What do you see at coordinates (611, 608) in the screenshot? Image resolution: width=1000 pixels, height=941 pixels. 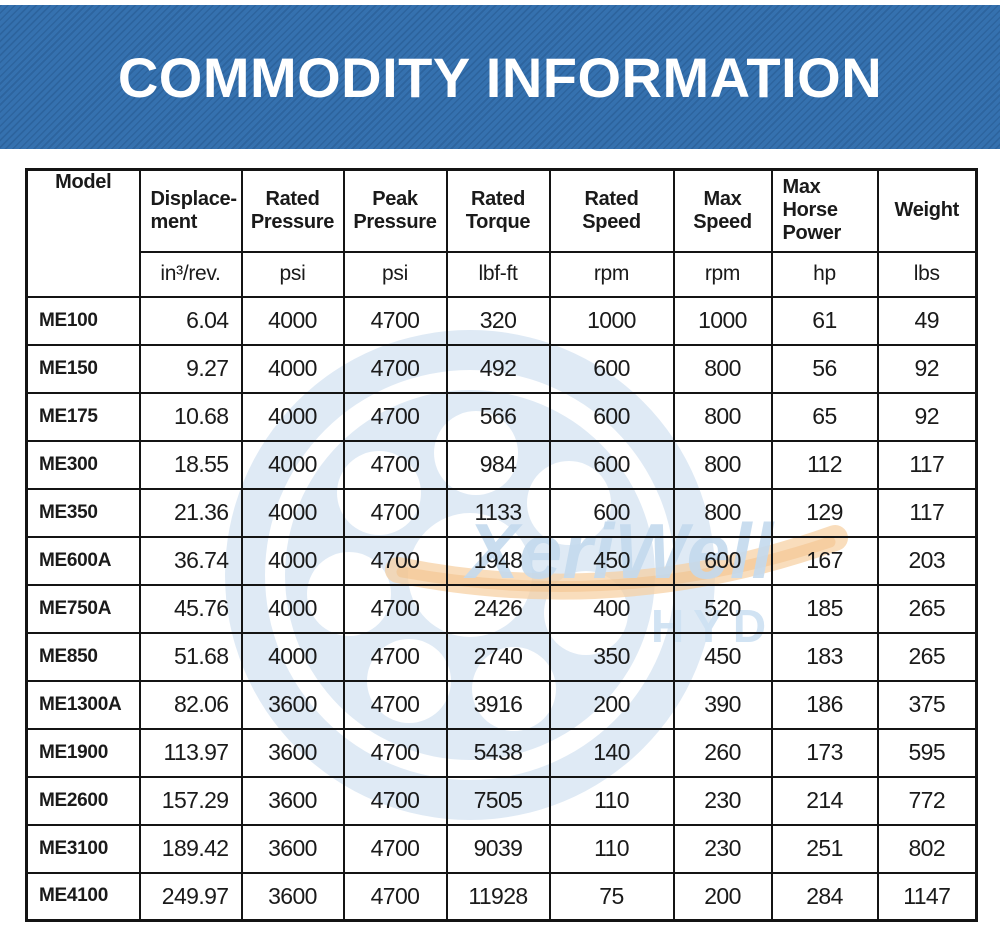 I see `cell-rated_speed: 400` at bounding box center [611, 608].